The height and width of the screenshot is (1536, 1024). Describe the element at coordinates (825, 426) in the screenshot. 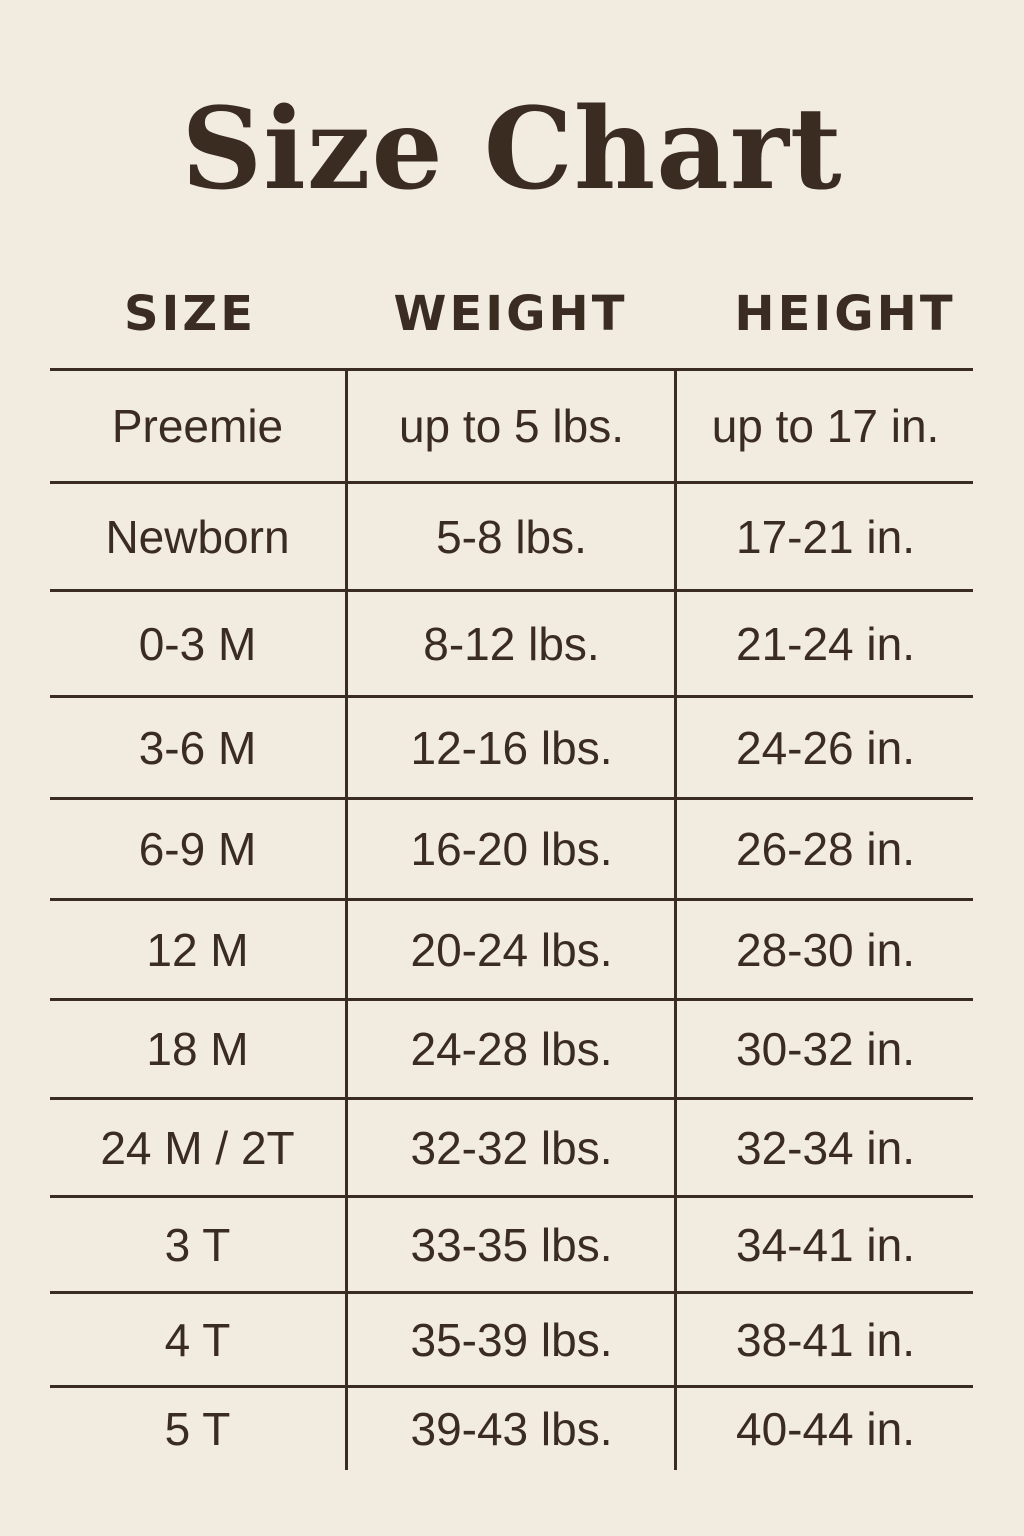

I see `cell-height: up to 17 in.` at that location.